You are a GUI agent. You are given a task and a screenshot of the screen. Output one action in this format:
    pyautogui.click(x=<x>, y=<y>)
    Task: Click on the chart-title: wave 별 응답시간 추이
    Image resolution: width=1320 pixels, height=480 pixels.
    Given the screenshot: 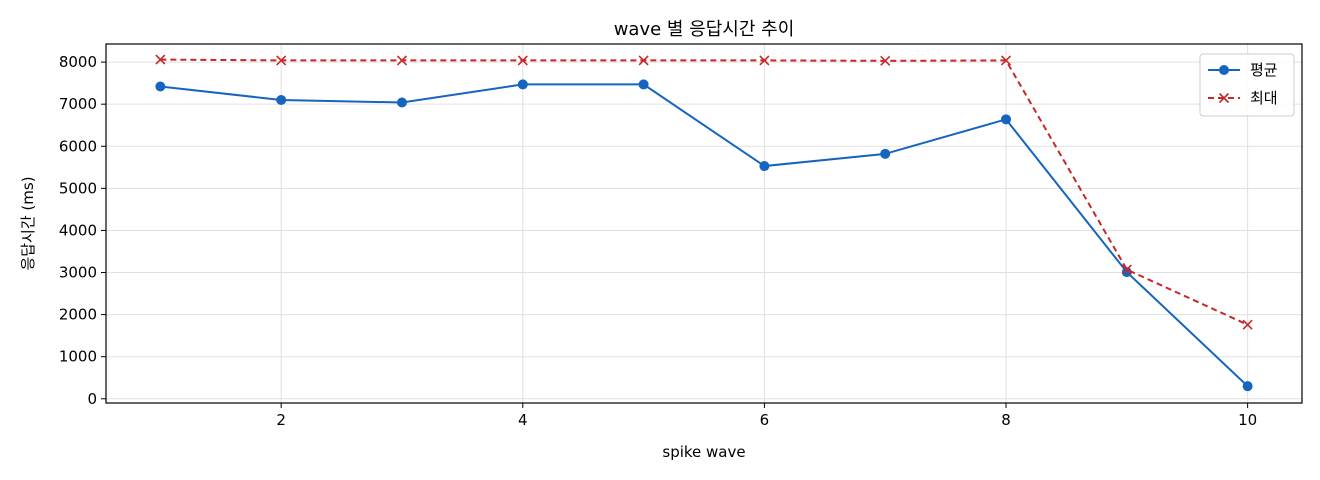 What is the action you would take?
    pyautogui.click(x=704, y=29)
    